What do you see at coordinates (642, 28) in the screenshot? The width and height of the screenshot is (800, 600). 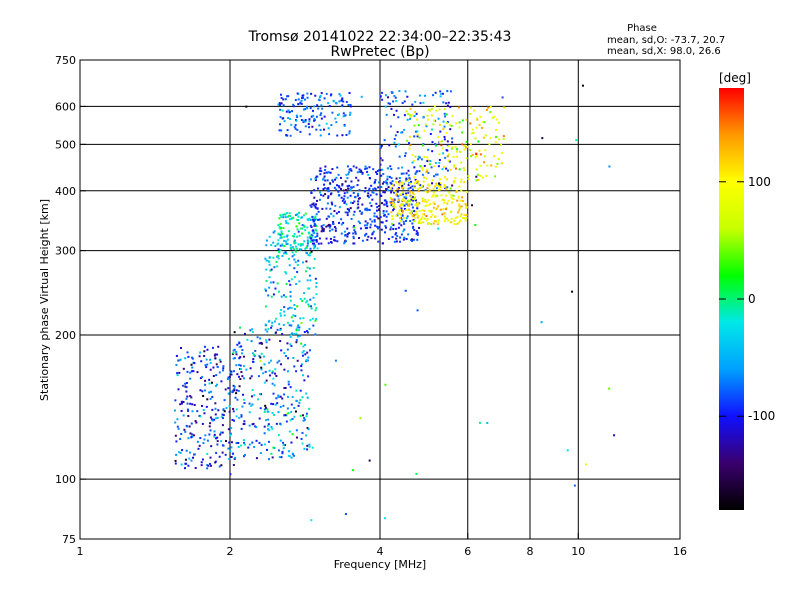 I see `stats-heading: Phase` at bounding box center [642, 28].